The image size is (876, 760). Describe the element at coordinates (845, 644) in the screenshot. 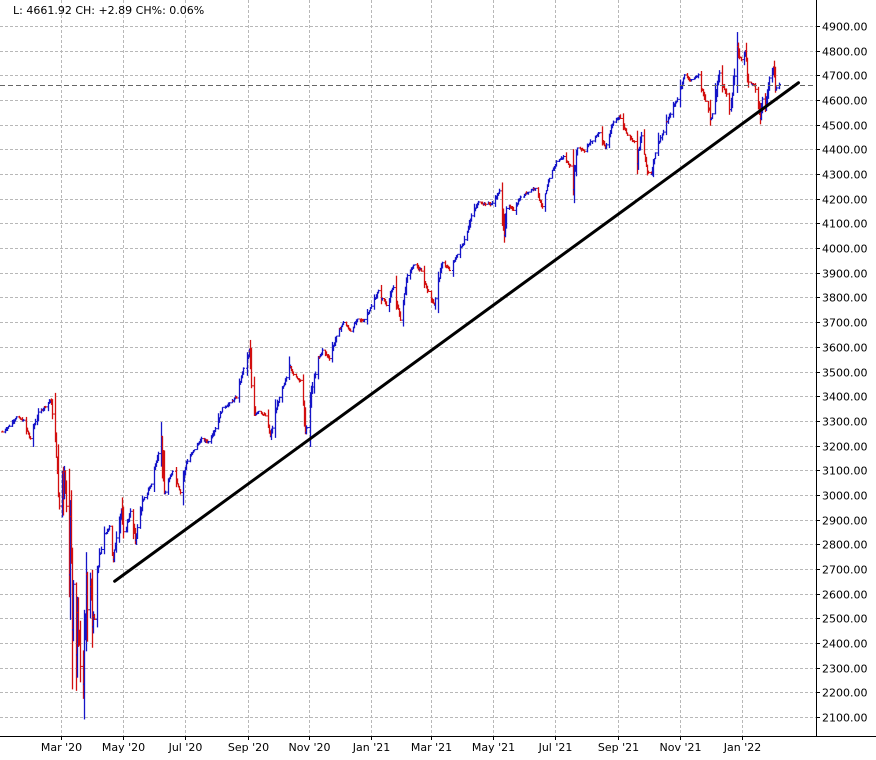

I see `y-tick-label: 2400.00` at that location.